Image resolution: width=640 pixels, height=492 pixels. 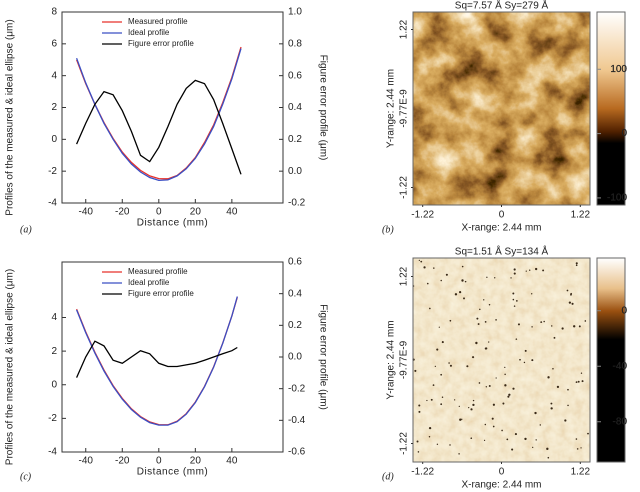 What do you see at coordinates (388, 476) in the screenshot?
I see `panel-label: (d)` at bounding box center [388, 476].